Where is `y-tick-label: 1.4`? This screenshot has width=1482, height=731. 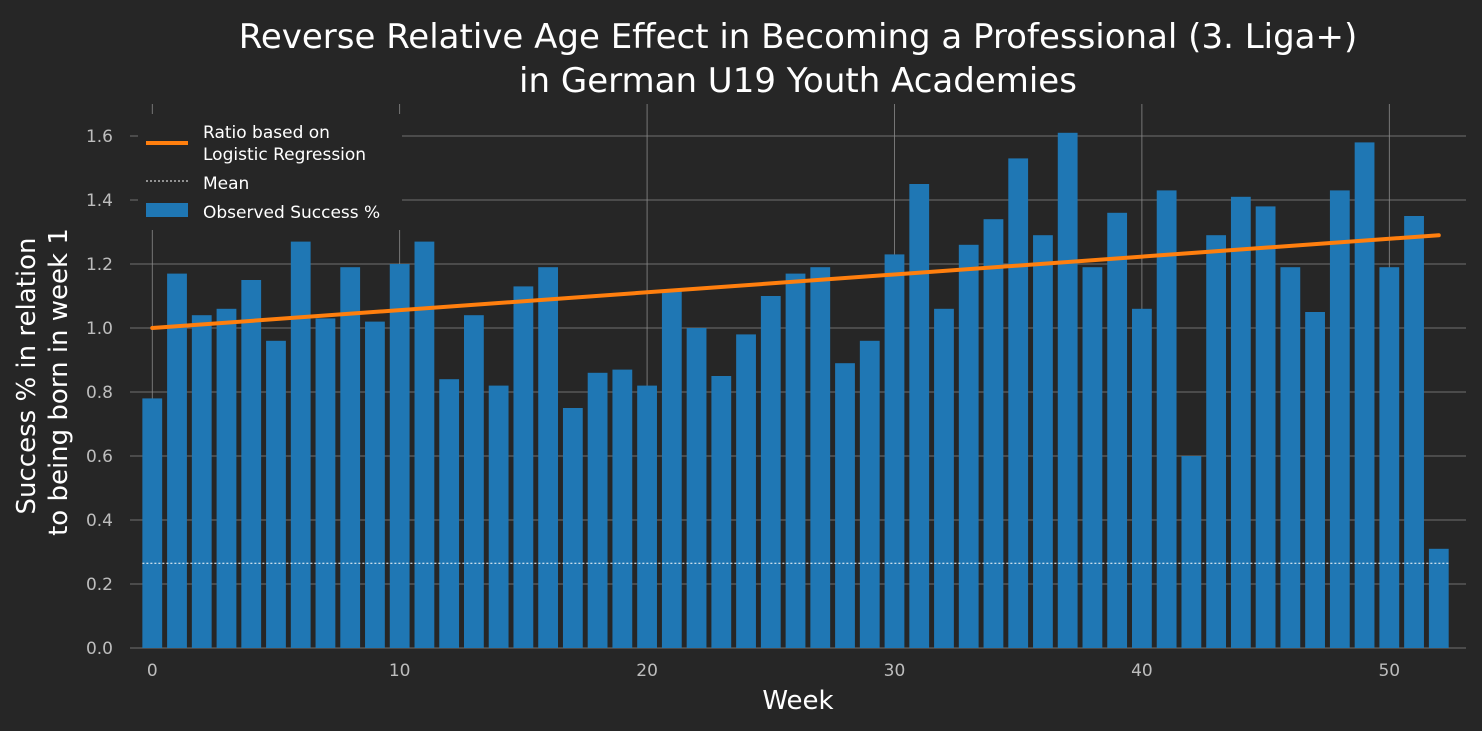 y-tick-label: 1.4 is located at coordinates (99, 201).